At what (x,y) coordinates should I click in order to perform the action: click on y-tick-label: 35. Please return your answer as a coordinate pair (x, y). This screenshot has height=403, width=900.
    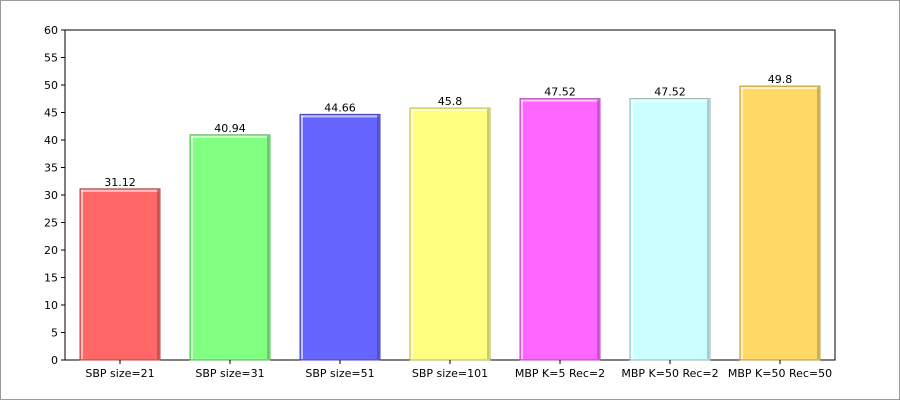
    Looking at the image, I should click on (51, 168).